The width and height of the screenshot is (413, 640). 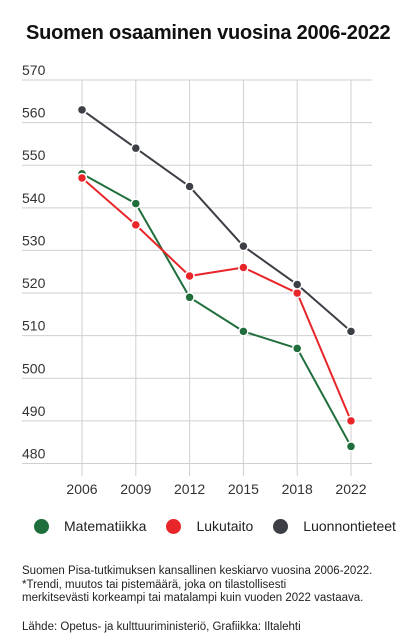 I want to click on legend-item-matematiikka: Matematiikka, so click(x=90, y=526).